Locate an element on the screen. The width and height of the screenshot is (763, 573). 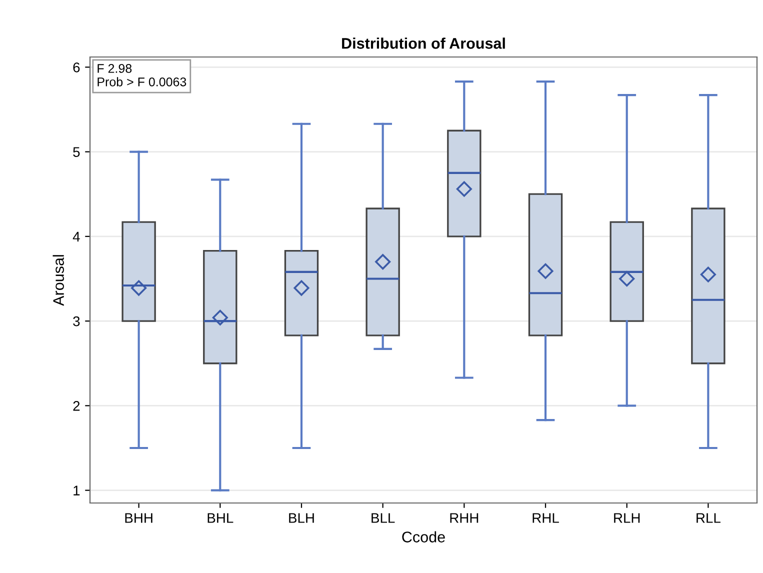
y-tick-label: 5 is located at coordinates (76, 152).